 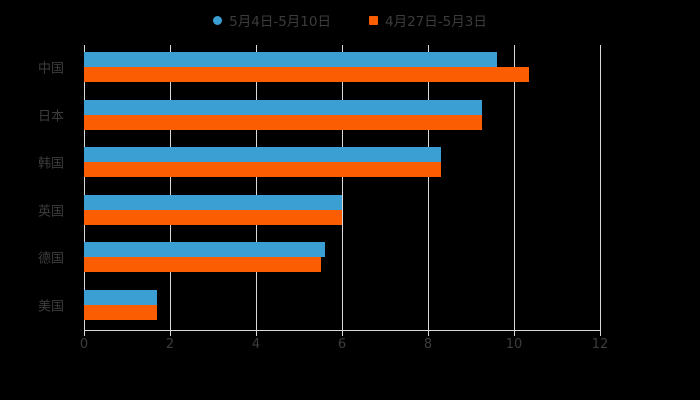 What do you see at coordinates (436, 22) in the screenshot?
I see `legend-label-1: 4月27日-5月3日` at bounding box center [436, 22].